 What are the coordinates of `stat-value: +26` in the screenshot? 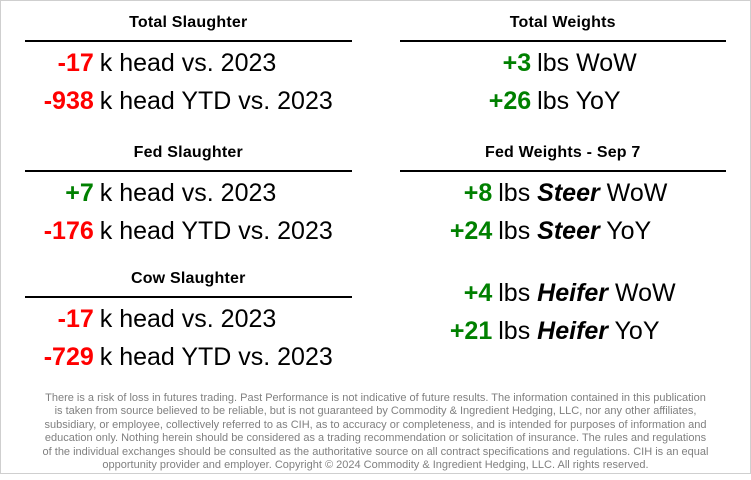 It's located at (510, 101).